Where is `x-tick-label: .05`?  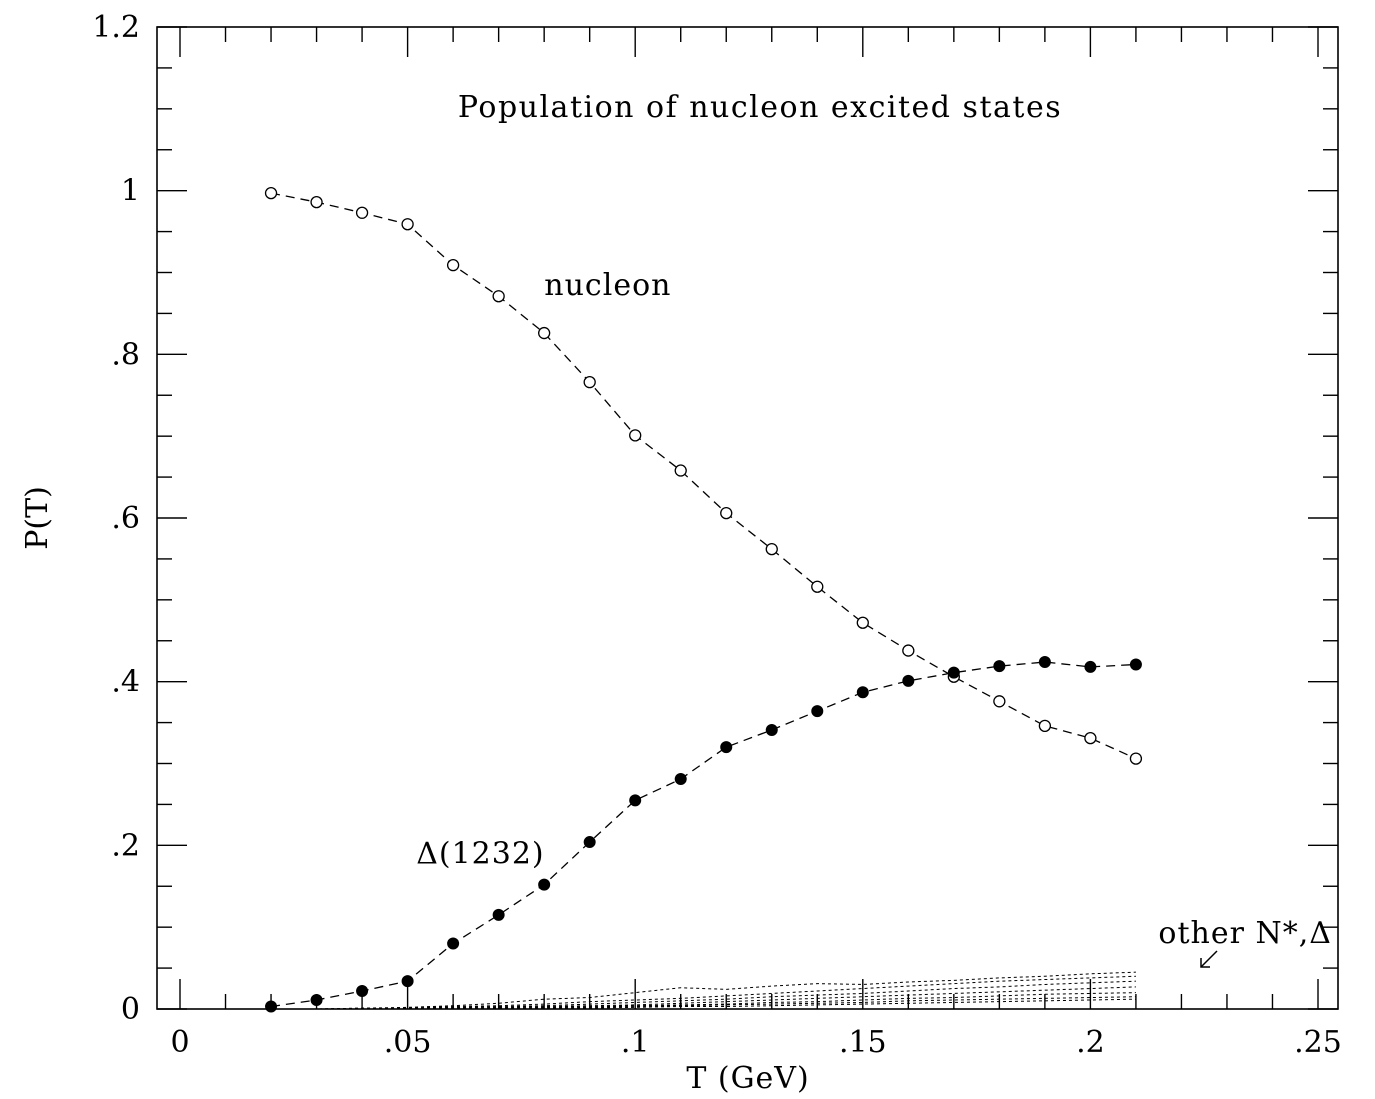
x-tick-label: .05 is located at coordinates (408, 1042).